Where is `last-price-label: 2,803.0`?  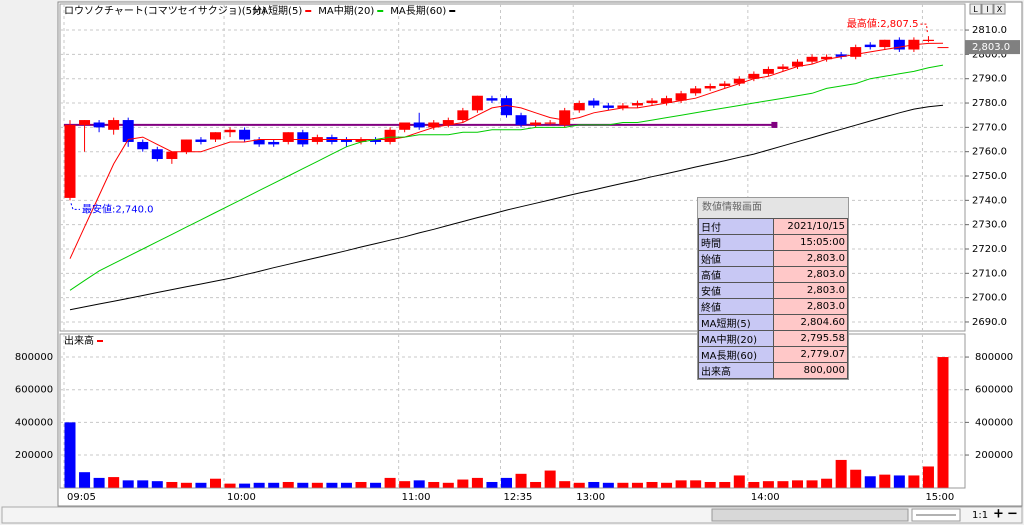 last-price-label: 2,803.0 is located at coordinates (991, 47).